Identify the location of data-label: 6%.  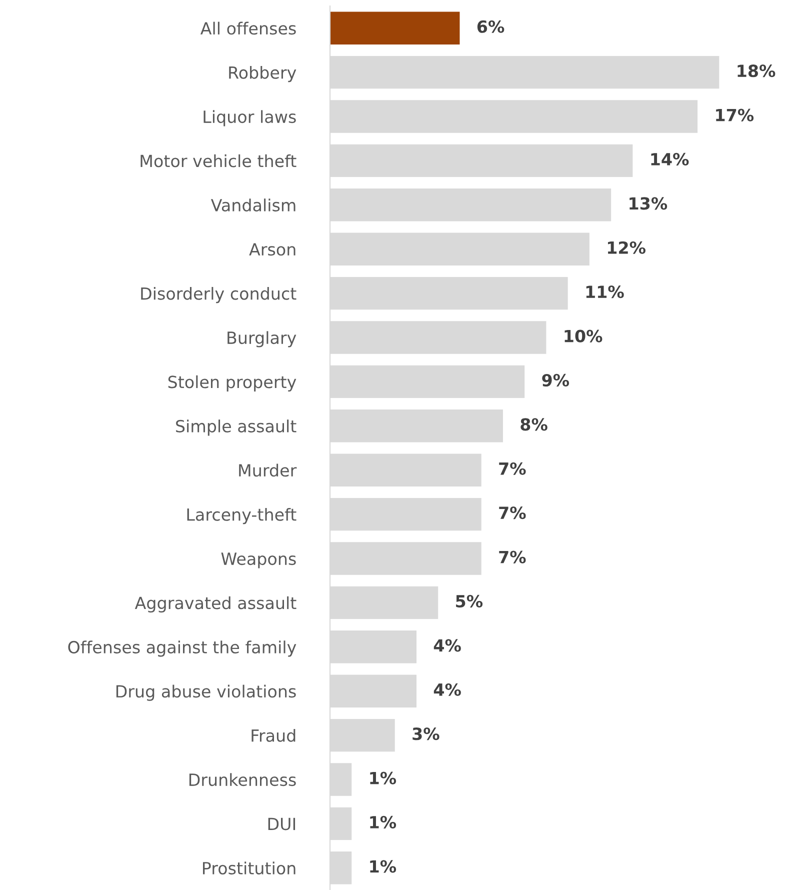
(490, 26).